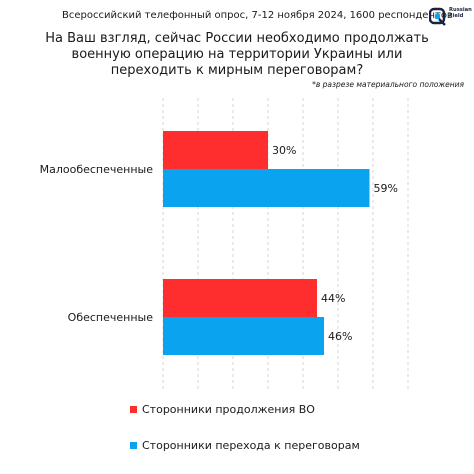 The image size is (474, 474). Describe the element at coordinates (111, 317) in the screenshot. I see `category-label: Обеспеченные` at that location.